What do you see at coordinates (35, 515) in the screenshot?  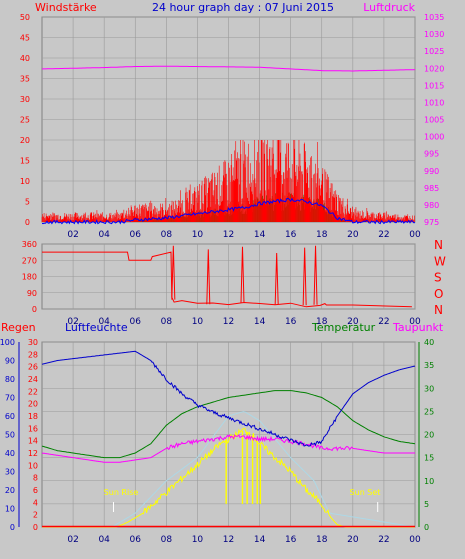 I see `rain-y-tick: 2` at bounding box center [35, 515].